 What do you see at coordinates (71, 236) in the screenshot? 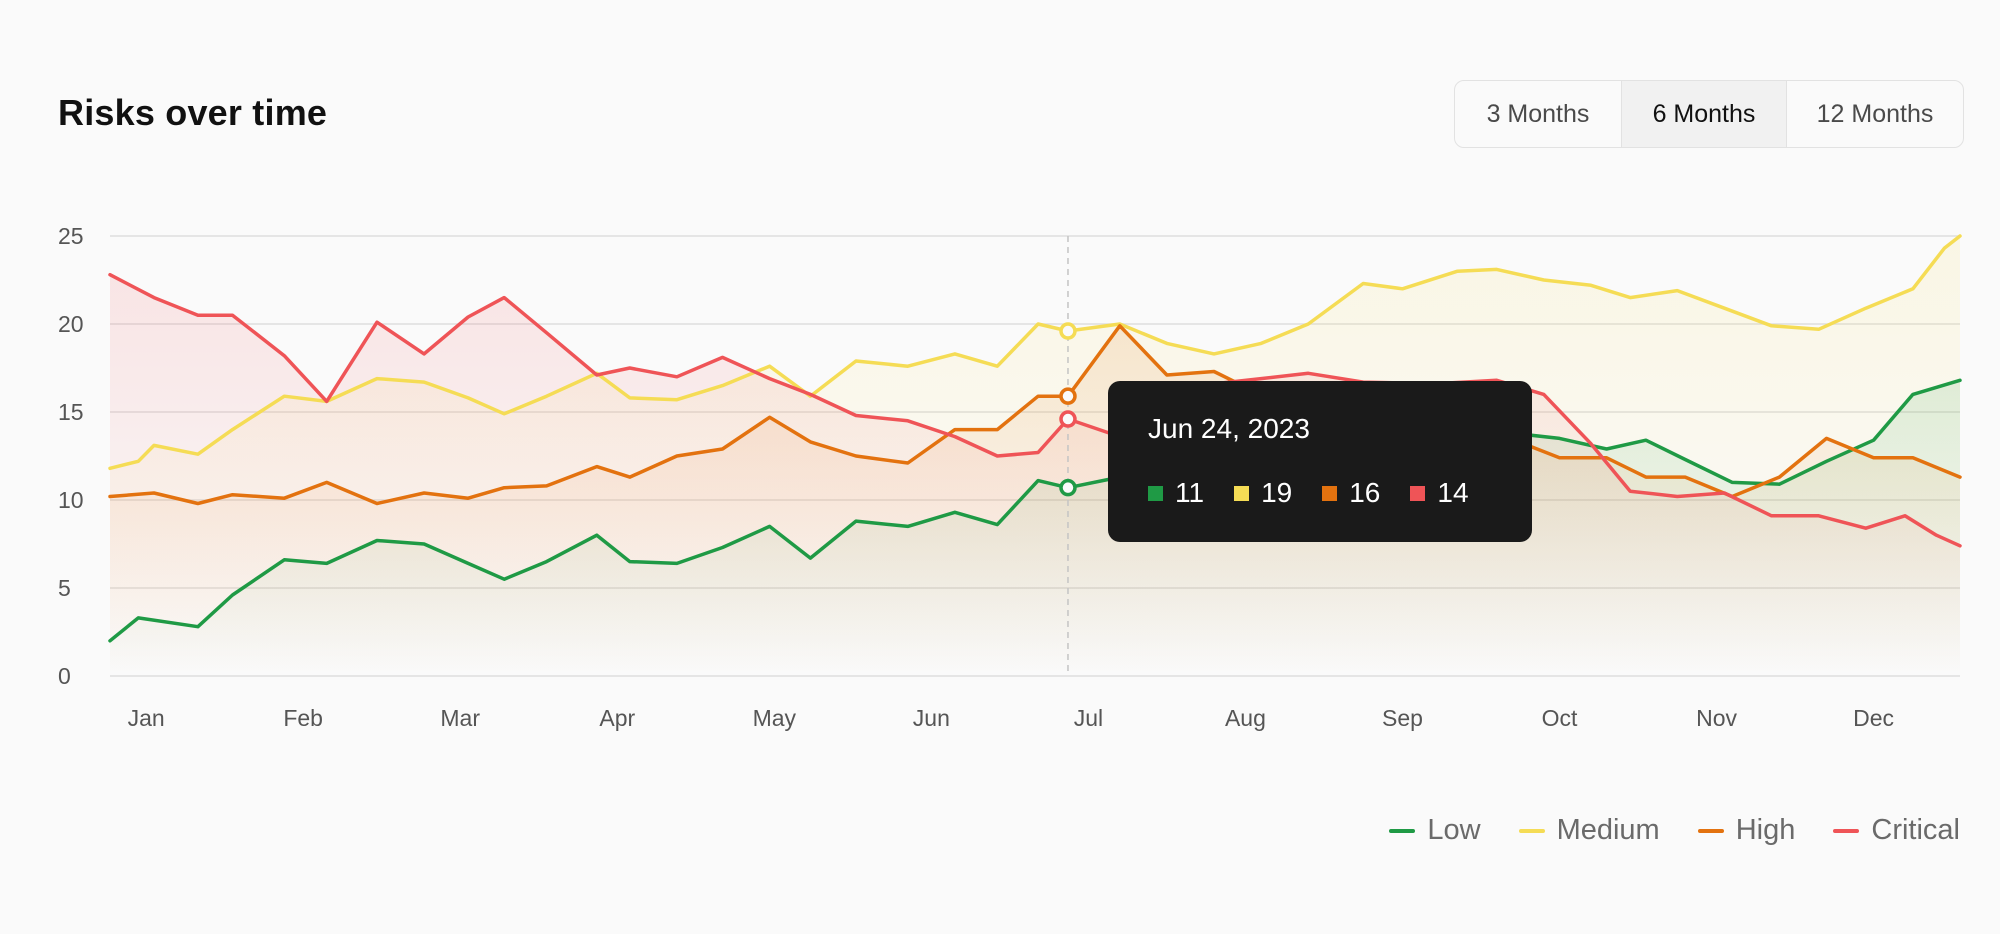
I see `y-tick-label-25: 25` at bounding box center [71, 236].